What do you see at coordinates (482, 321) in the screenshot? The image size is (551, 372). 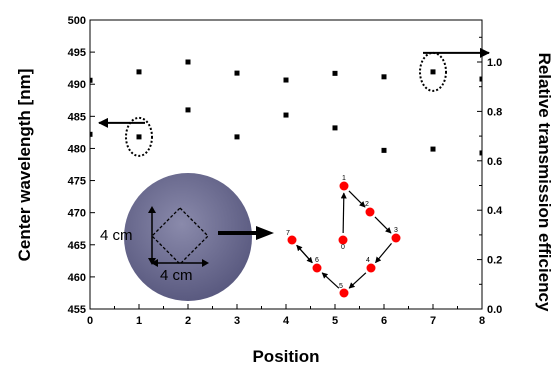 I see `x-tick-label: 8` at bounding box center [482, 321].